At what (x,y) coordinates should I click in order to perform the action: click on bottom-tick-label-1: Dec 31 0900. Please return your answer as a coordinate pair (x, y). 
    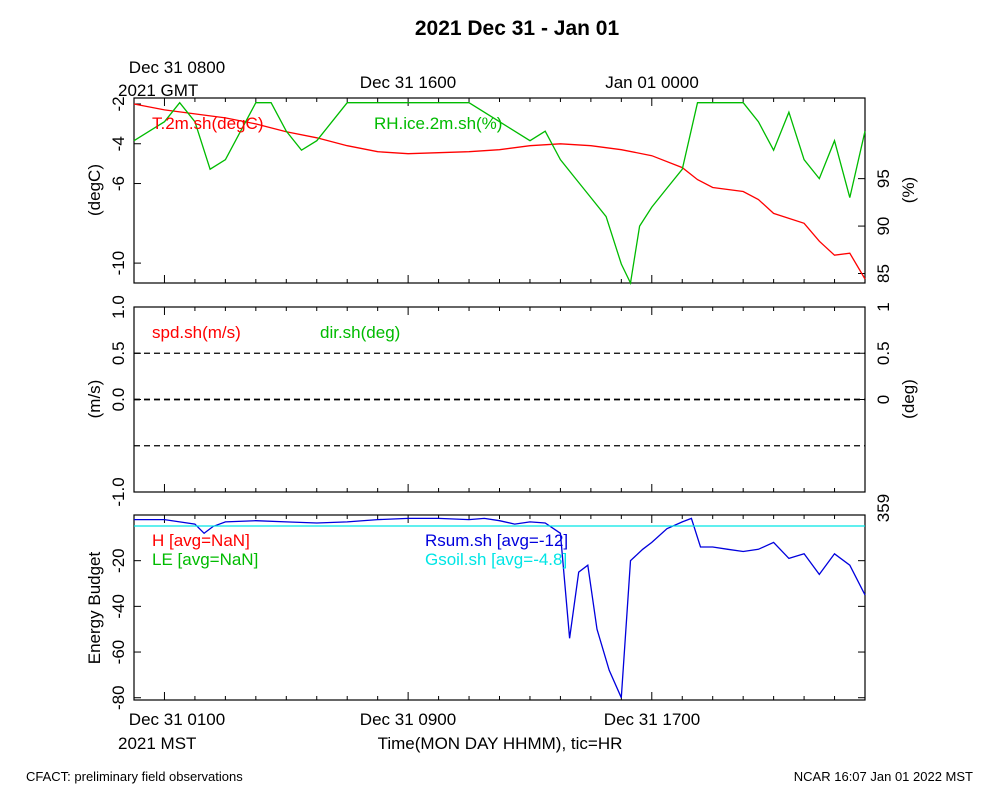
    Looking at the image, I should click on (408, 719).